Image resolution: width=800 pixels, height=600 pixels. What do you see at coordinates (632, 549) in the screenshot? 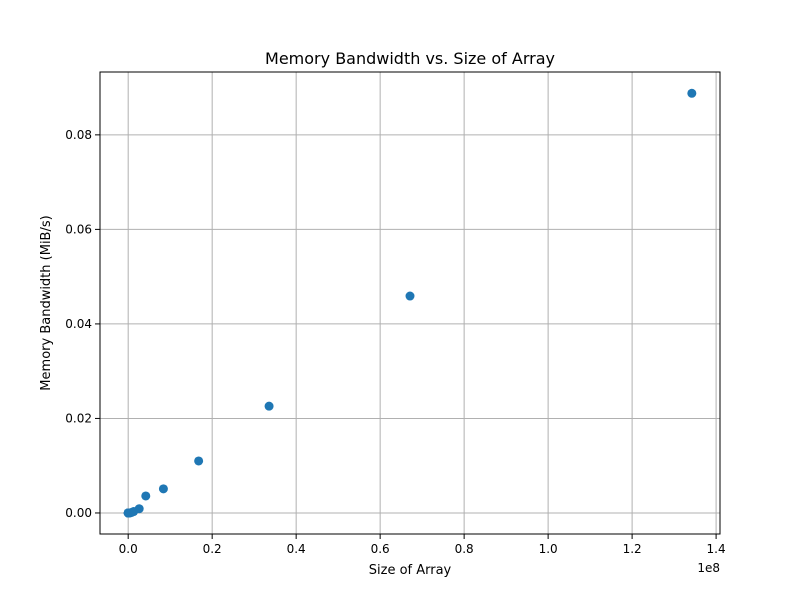
I see `x-tick-label: 1.2` at bounding box center [632, 549].